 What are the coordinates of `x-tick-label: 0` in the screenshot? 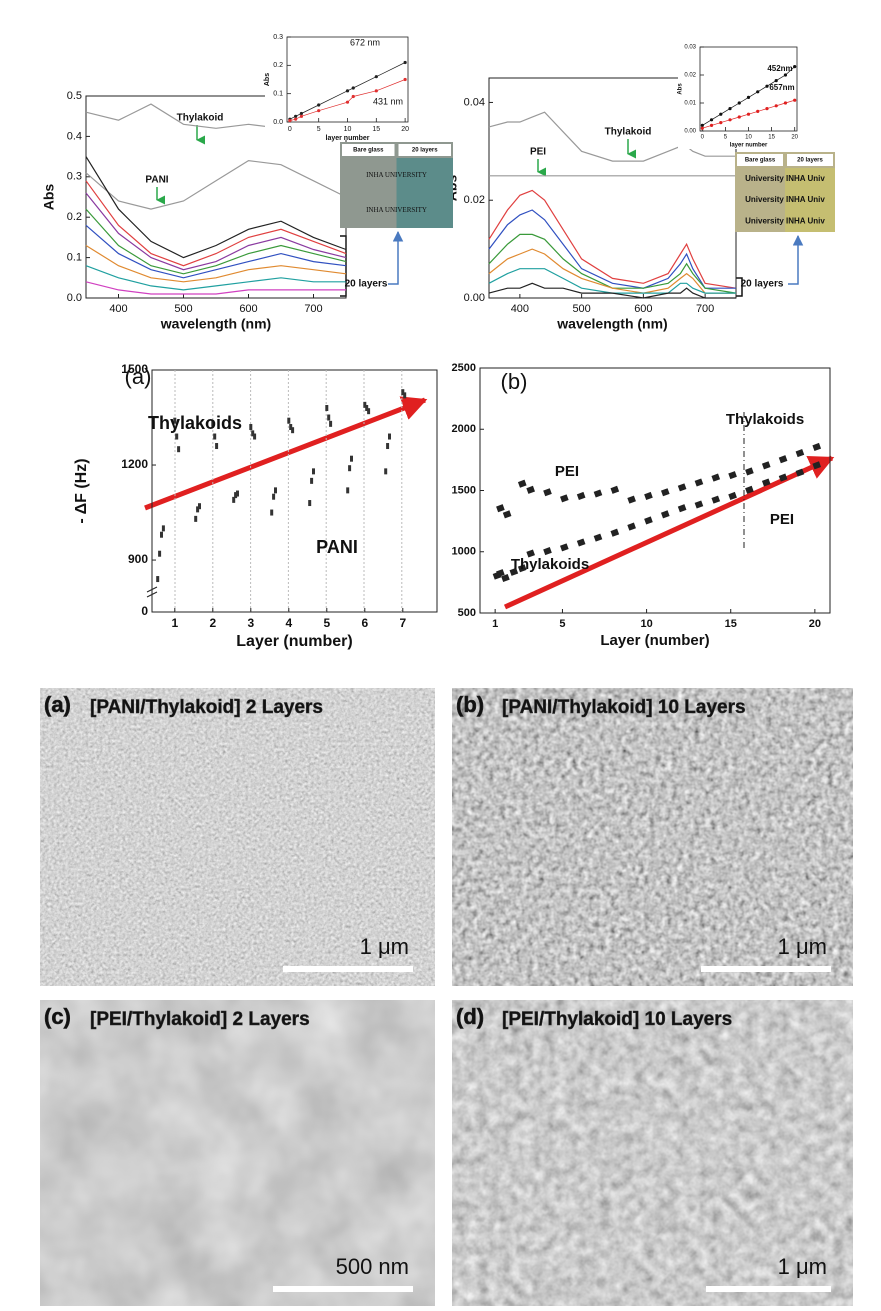 It's located at (703, 138).